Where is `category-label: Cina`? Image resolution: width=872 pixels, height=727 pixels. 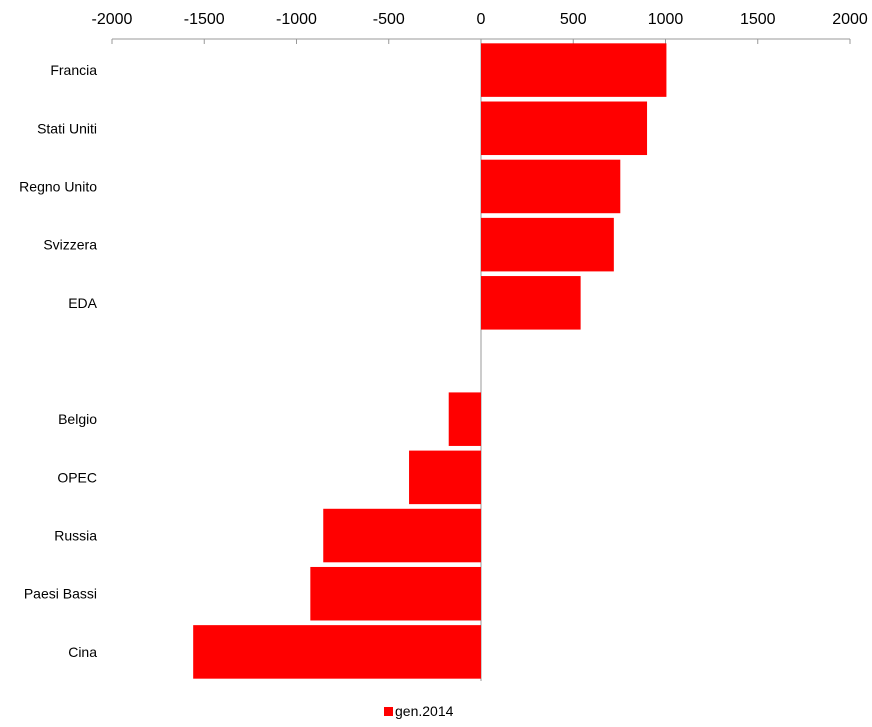
category-label: Cina is located at coordinates (82, 652).